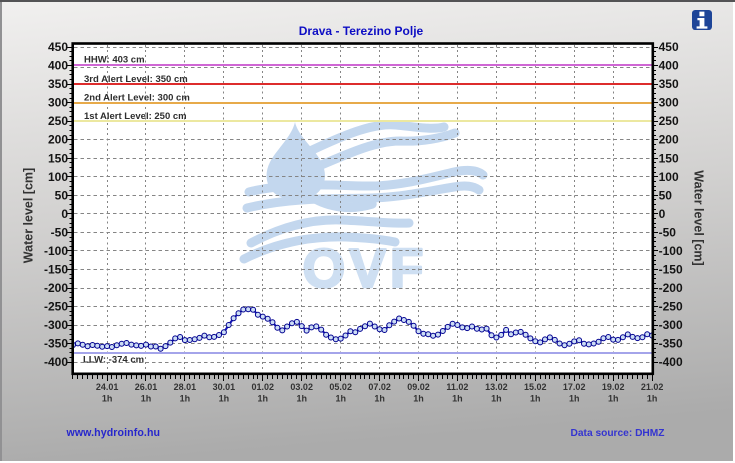 This screenshot has width=735, height=463. Describe the element at coordinates (224, 387) in the screenshot. I see `svg-text: 30.01` at that location.